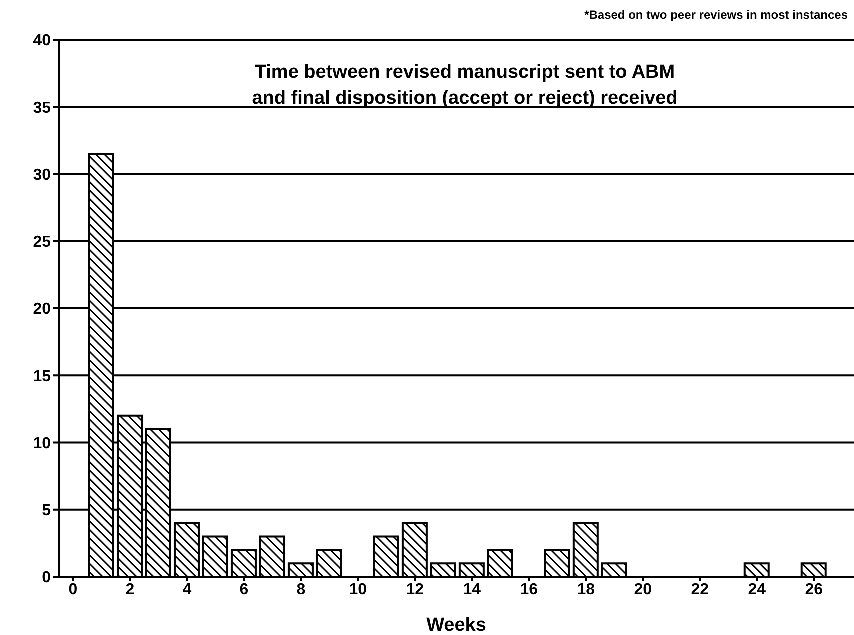 The image size is (854, 635). I want to click on x-tick-label: 0, so click(73, 589).